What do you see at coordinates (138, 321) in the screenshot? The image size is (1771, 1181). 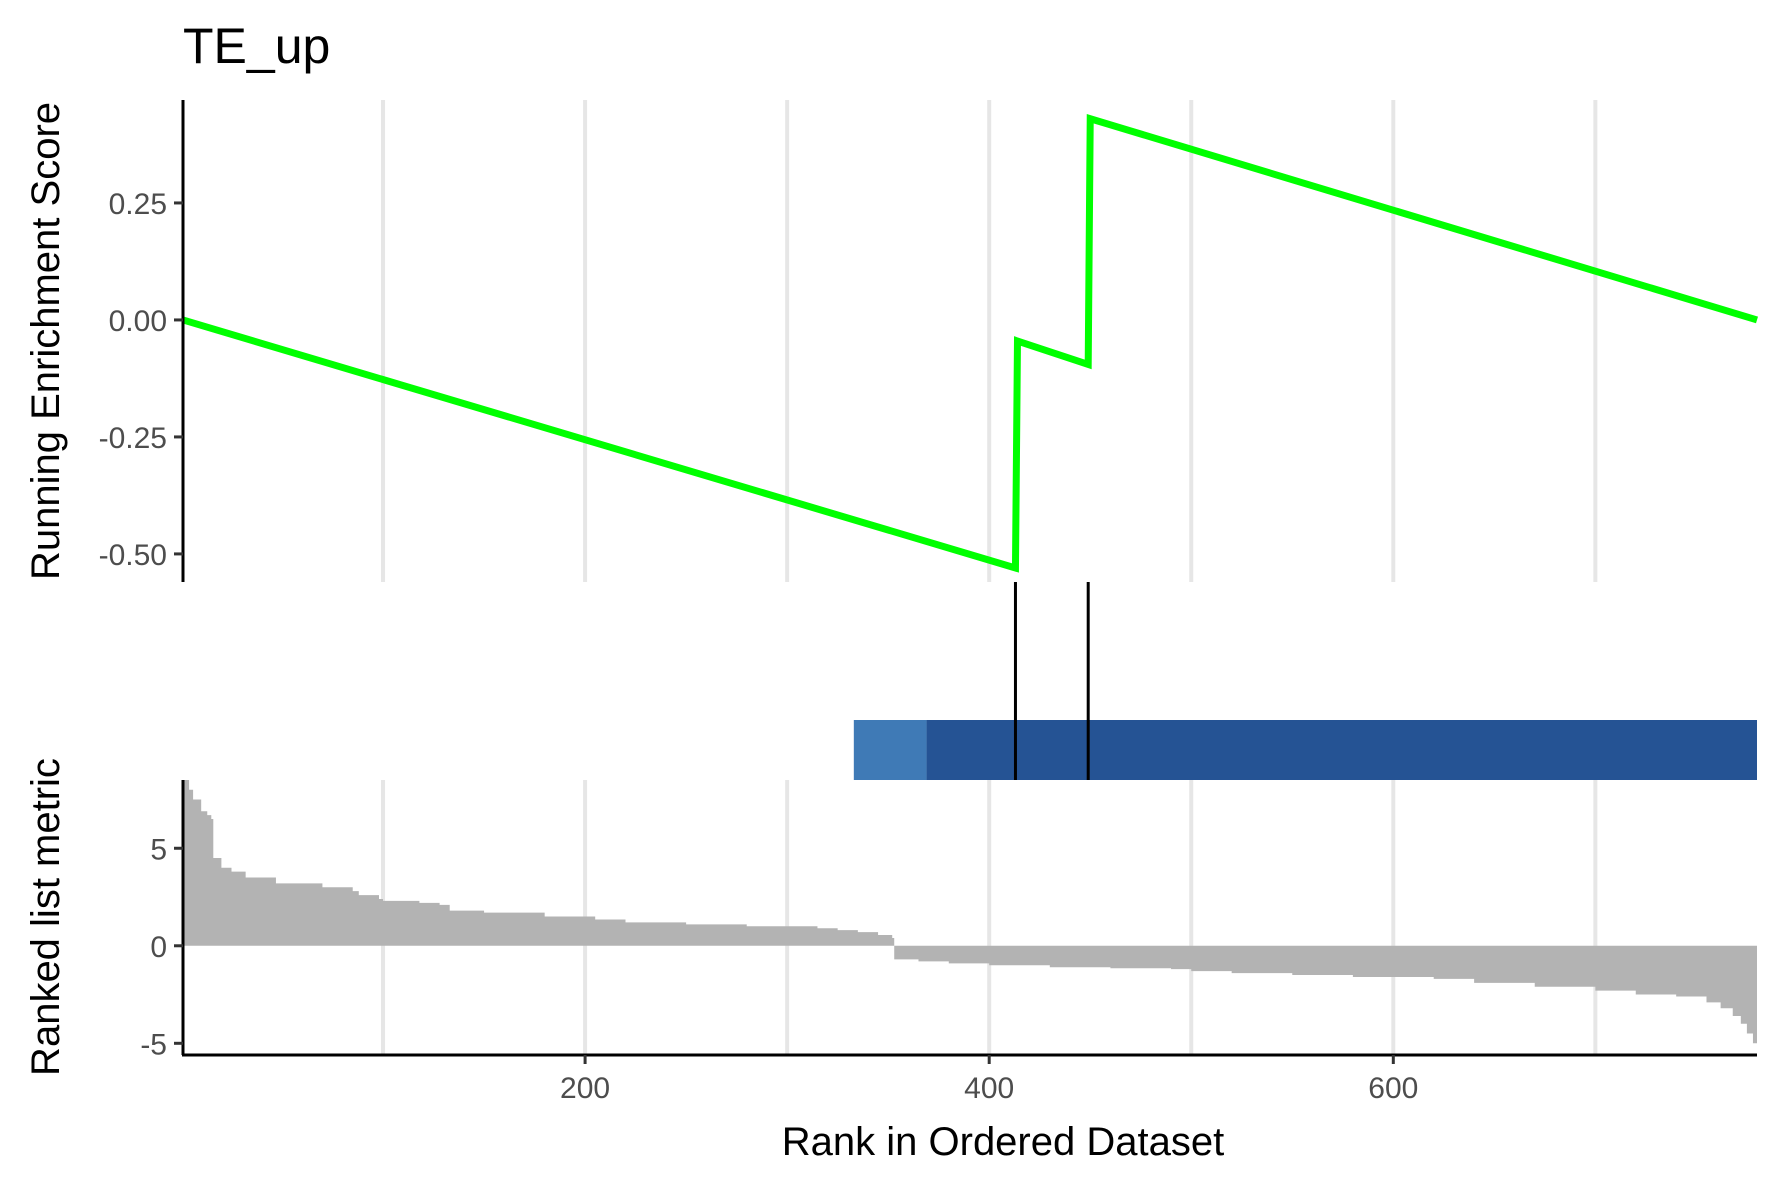 I see `running-score-y-tick-label-1: 0.00` at bounding box center [138, 321].